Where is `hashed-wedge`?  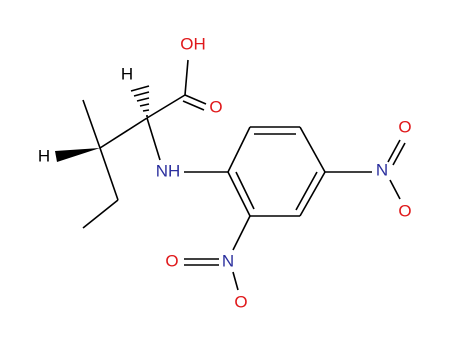 hashed-wedge is located at coordinates (140, 101).